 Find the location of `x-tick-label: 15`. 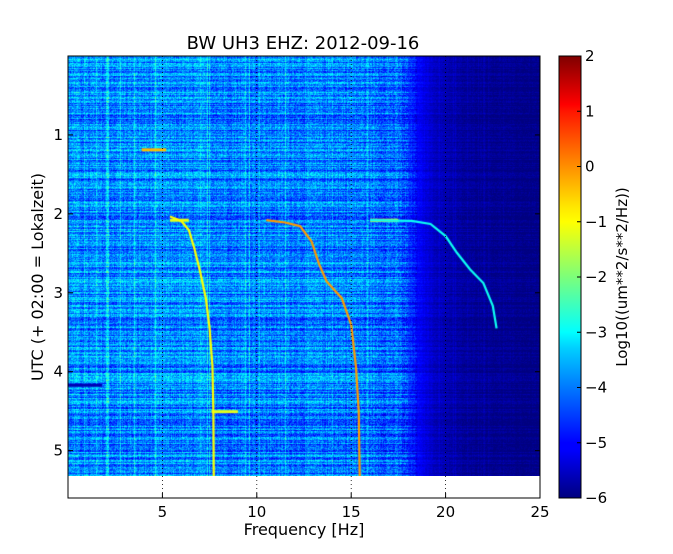

x-tick-label: 15 is located at coordinates (351, 512).